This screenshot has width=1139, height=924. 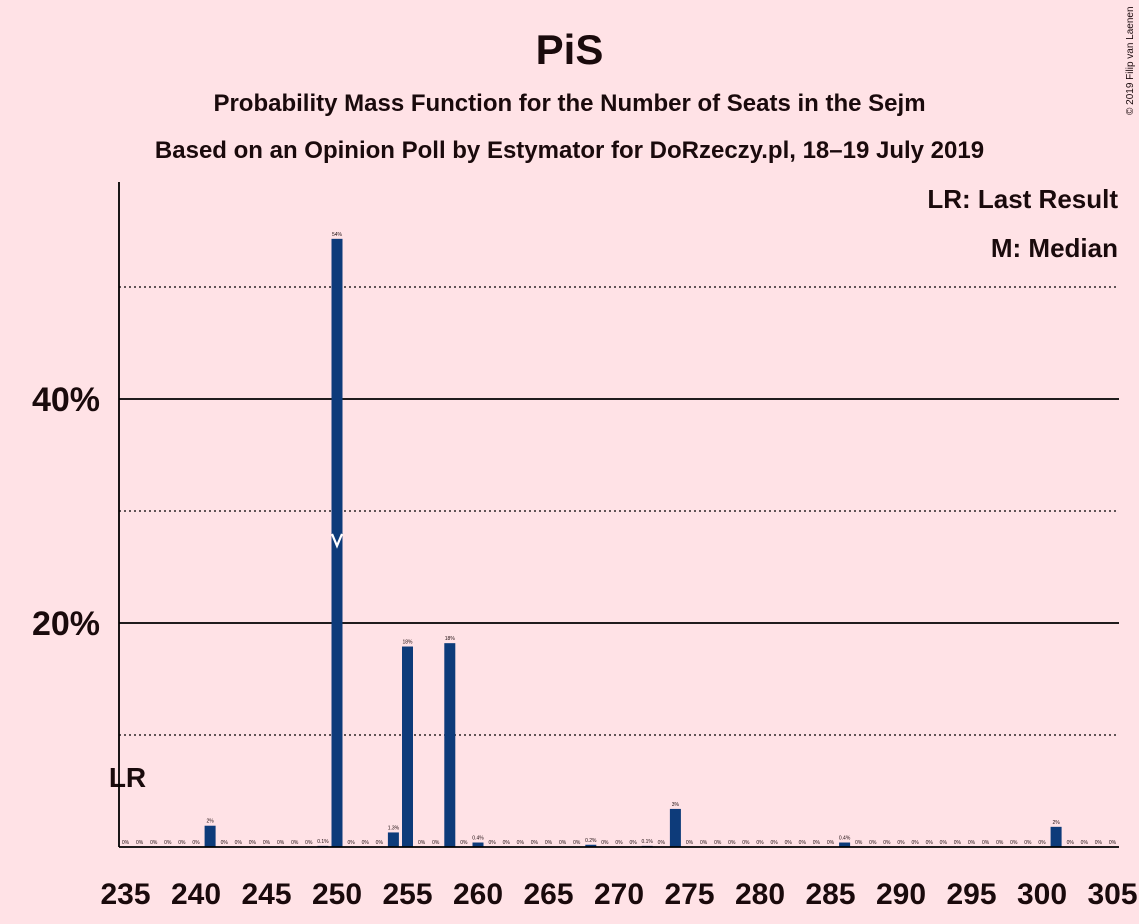 I want to click on value-label-262: 0%, so click(x=507, y=843).